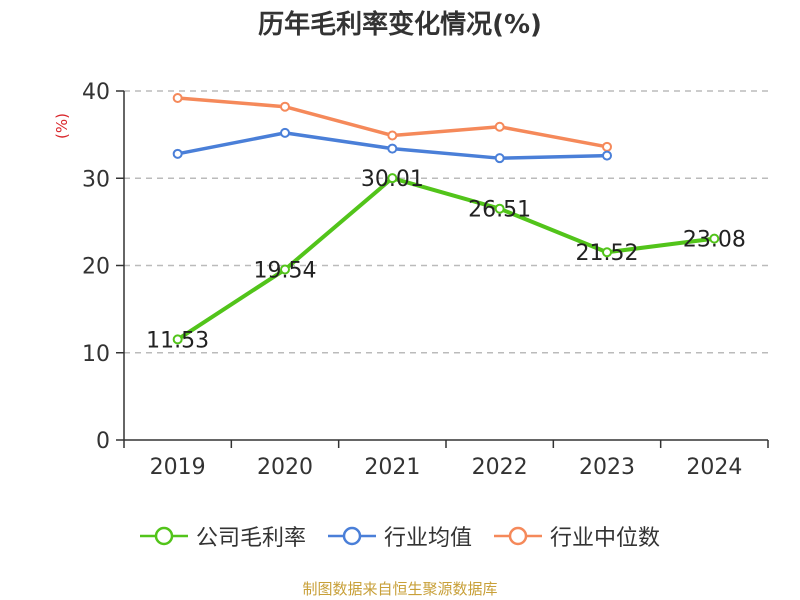 This screenshot has height=600, width=800. I want to click on data-label: 11.53, so click(177, 340).